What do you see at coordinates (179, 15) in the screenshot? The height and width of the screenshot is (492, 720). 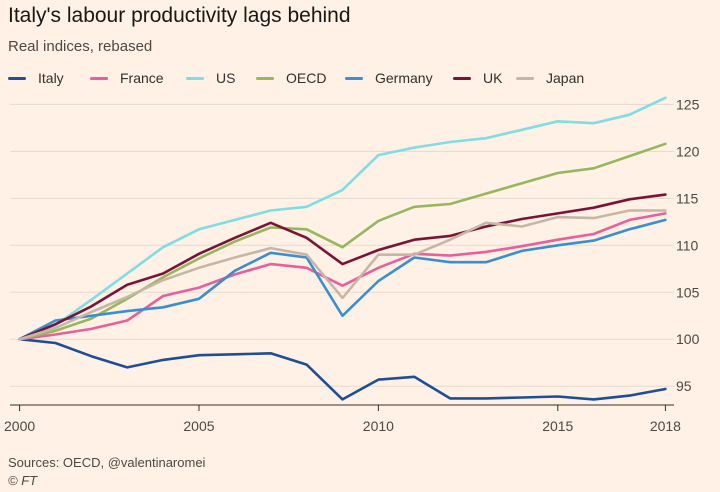 I see `chart-title: Italy's labour productivity lags behind` at bounding box center [179, 15].